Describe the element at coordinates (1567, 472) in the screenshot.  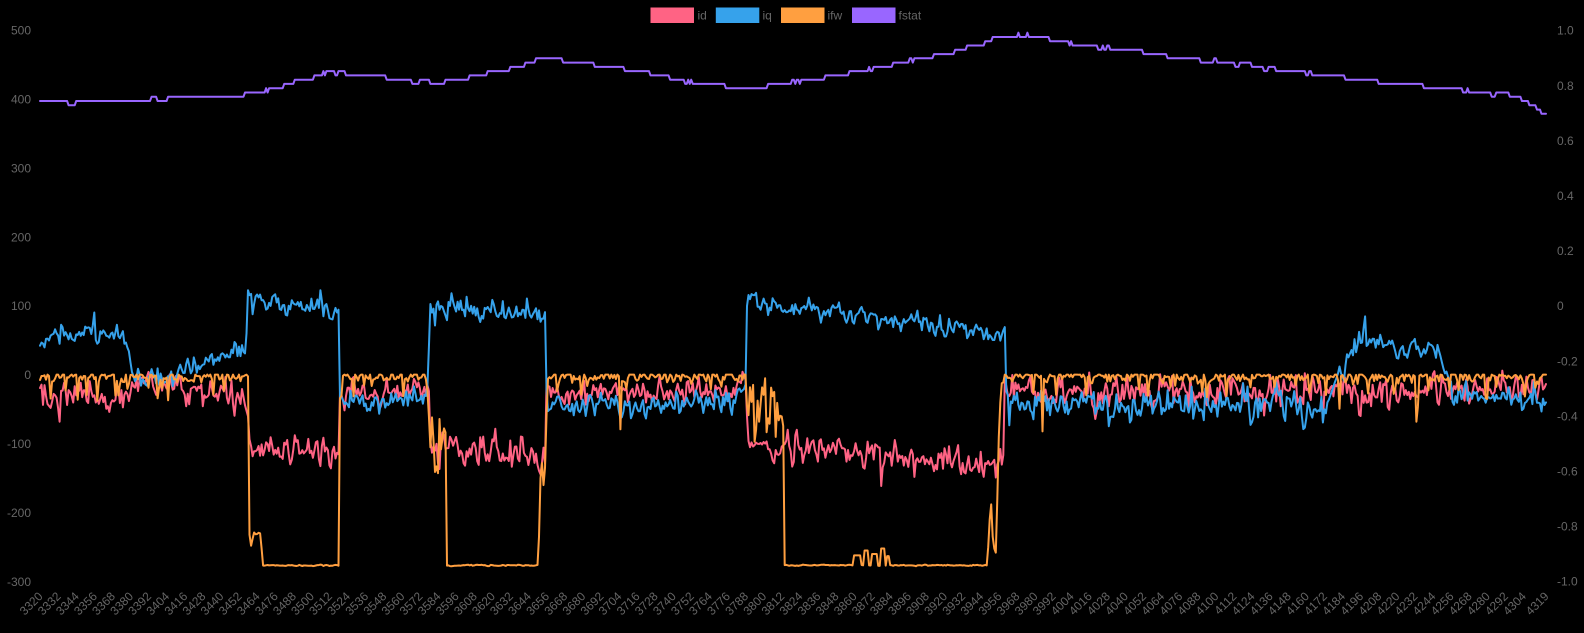
I see `svg-text: -0.6` at that location.